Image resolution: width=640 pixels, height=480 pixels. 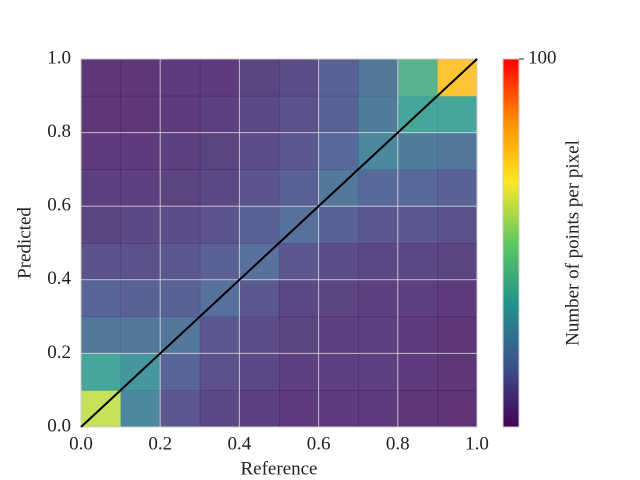 I want to click on x-tick-label: 0.8, so click(x=398, y=443).